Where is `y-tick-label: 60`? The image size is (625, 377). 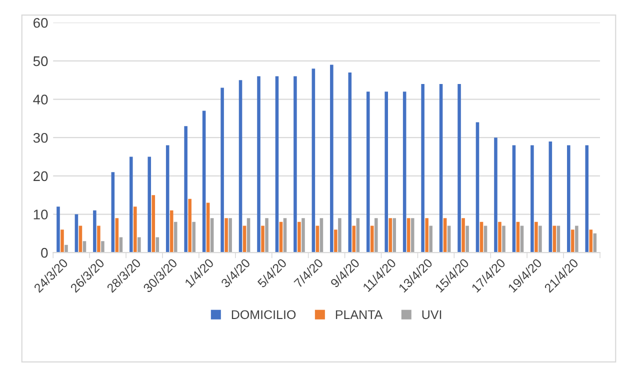 y-tick-label: 60 is located at coordinates (41, 23).